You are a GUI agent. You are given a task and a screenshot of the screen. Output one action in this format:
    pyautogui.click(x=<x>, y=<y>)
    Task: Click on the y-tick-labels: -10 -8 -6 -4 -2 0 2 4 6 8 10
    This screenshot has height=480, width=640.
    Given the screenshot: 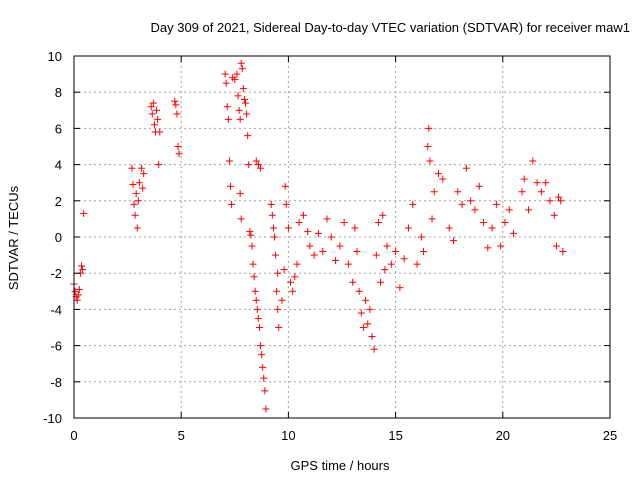 What is the action you would take?
    pyautogui.click(x=52, y=237)
    